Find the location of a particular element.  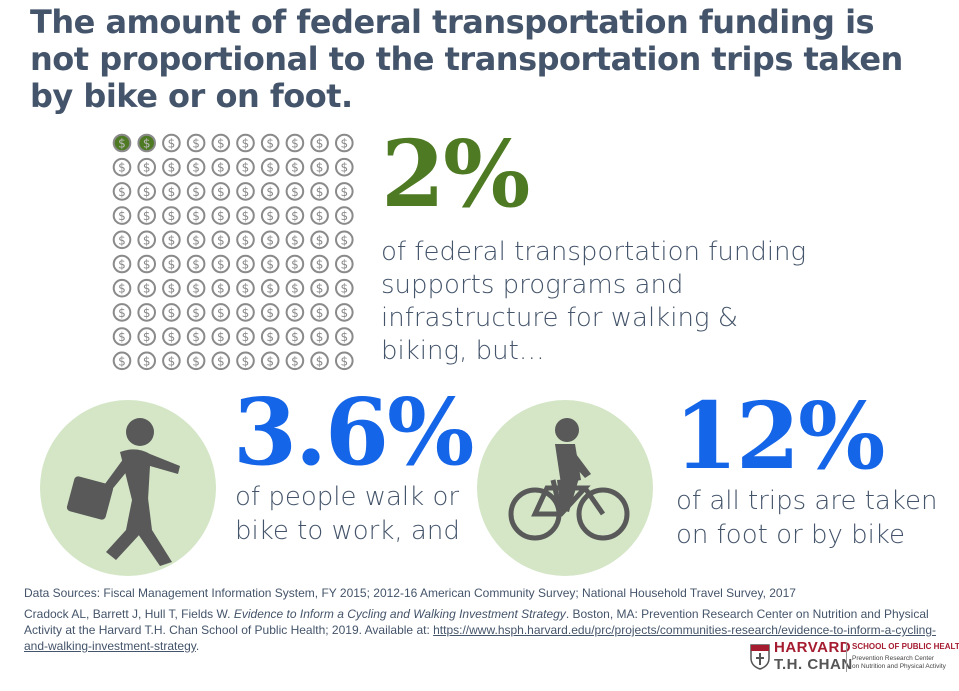

citation-authors: Cradock AL, Barrett J, Hull T, Fields W. is located at coordinates (129, 614).